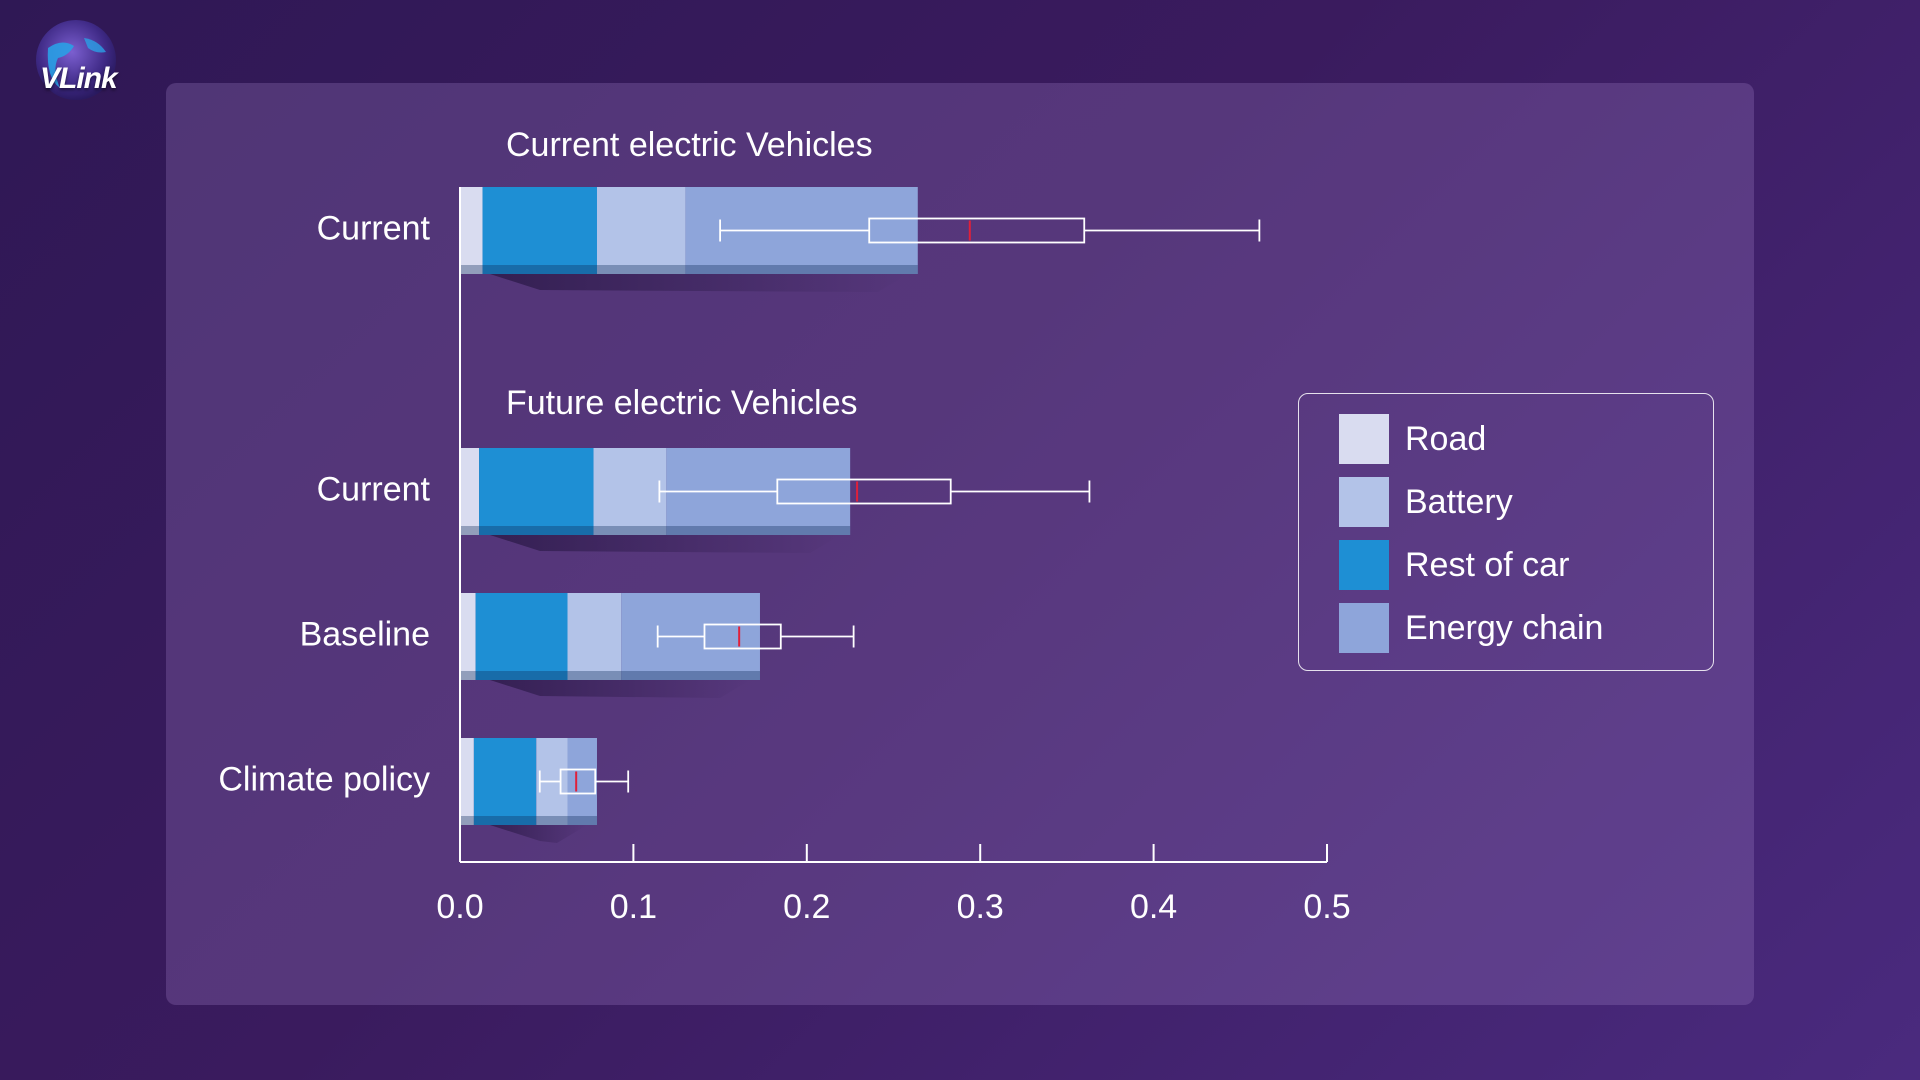  Describe the element at coordinates (682, 403) in the screenshot. I see `group-title: Future electric Vehicles` at that location.